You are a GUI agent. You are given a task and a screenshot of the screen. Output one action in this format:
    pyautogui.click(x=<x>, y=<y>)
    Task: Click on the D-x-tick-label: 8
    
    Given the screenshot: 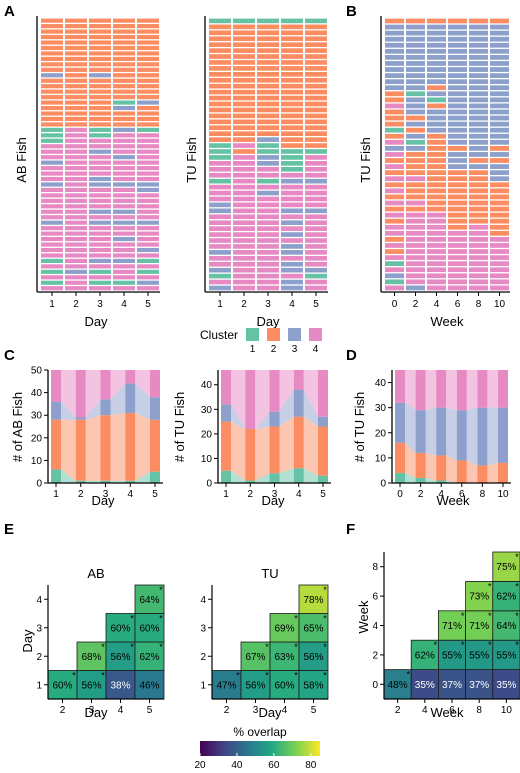 What is the action you would take?
    pyautogui.click(x=483, y=494)
    